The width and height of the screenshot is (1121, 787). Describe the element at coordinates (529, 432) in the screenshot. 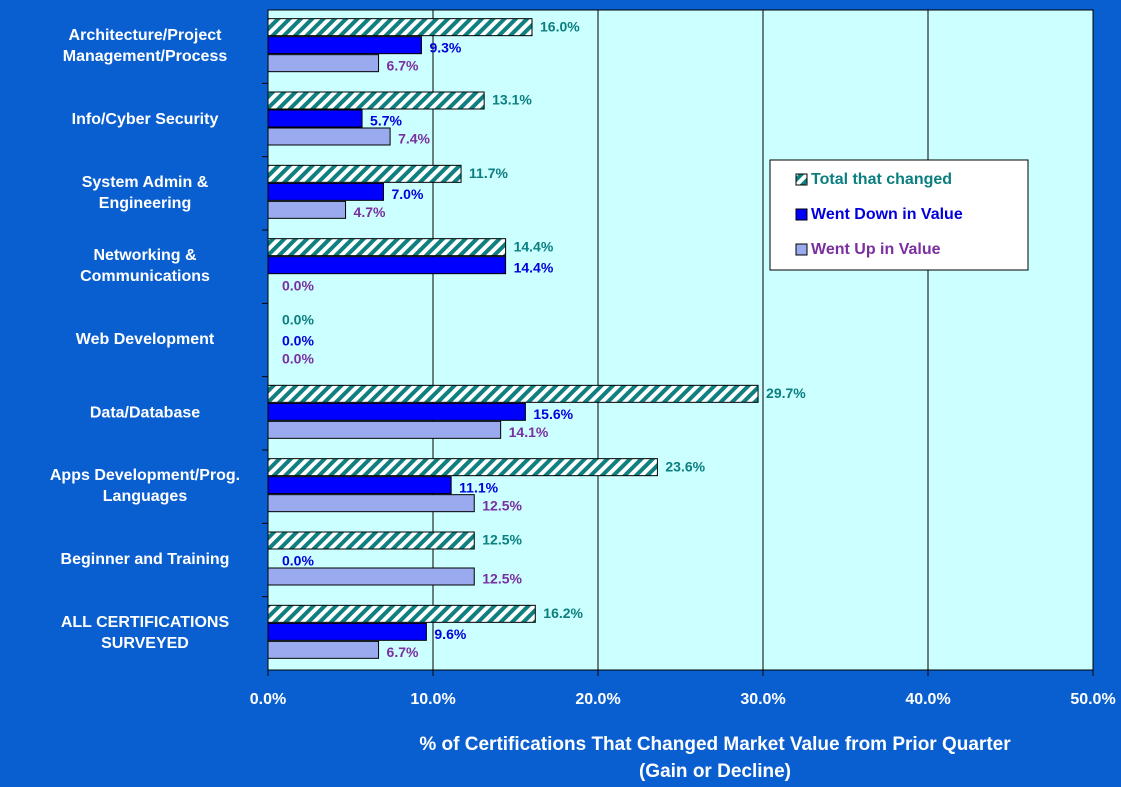

I see `value-label: 14.1%` at that location.